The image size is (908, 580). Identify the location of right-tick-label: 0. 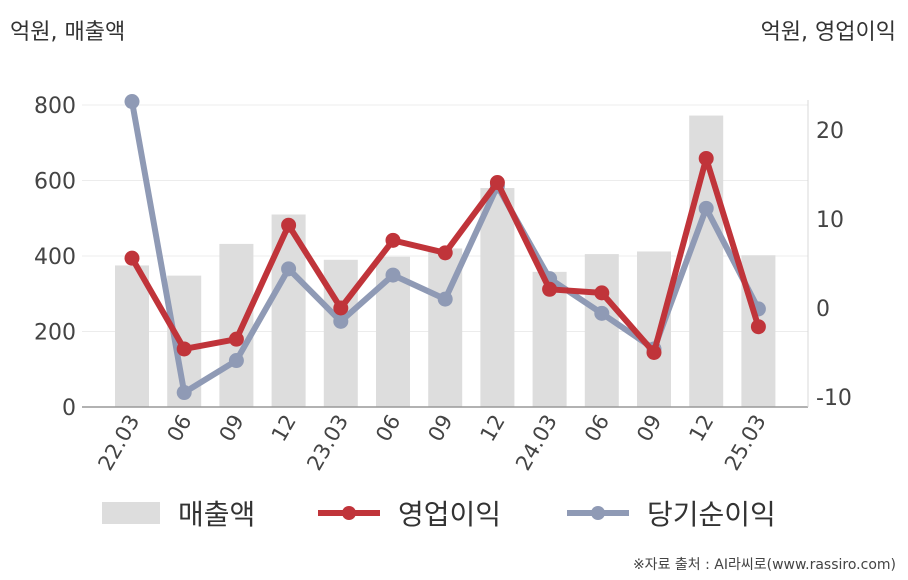
(823, 309).